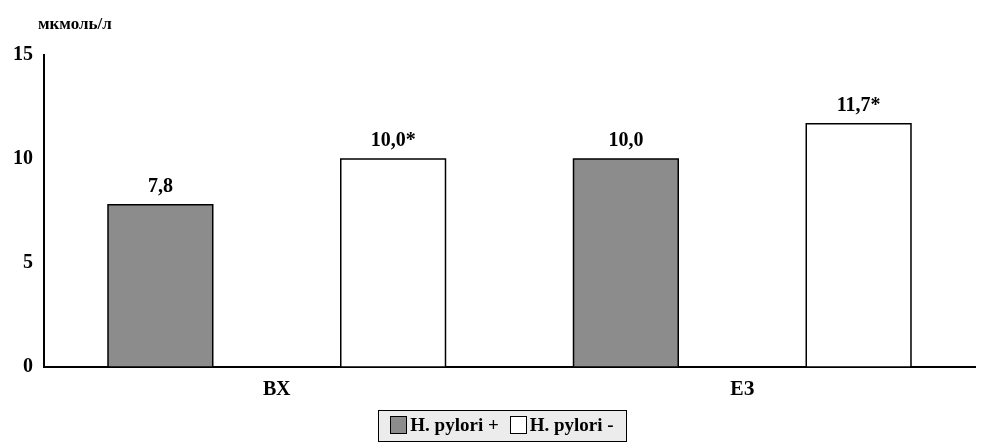 This screenshot has width=1005, height=447. I want to click on y-tick-label: 5, so click(28, 261).